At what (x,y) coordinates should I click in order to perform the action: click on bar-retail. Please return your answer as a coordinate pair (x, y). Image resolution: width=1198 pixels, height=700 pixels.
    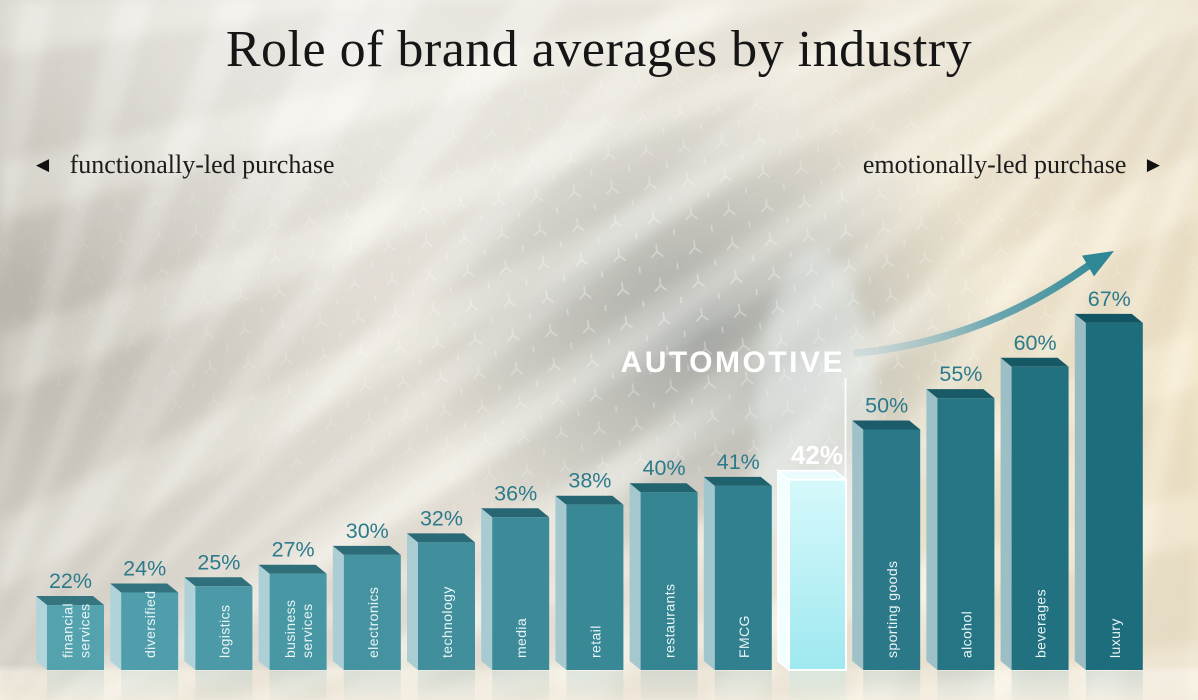
    Looking at the image, I should click on (589, 582).